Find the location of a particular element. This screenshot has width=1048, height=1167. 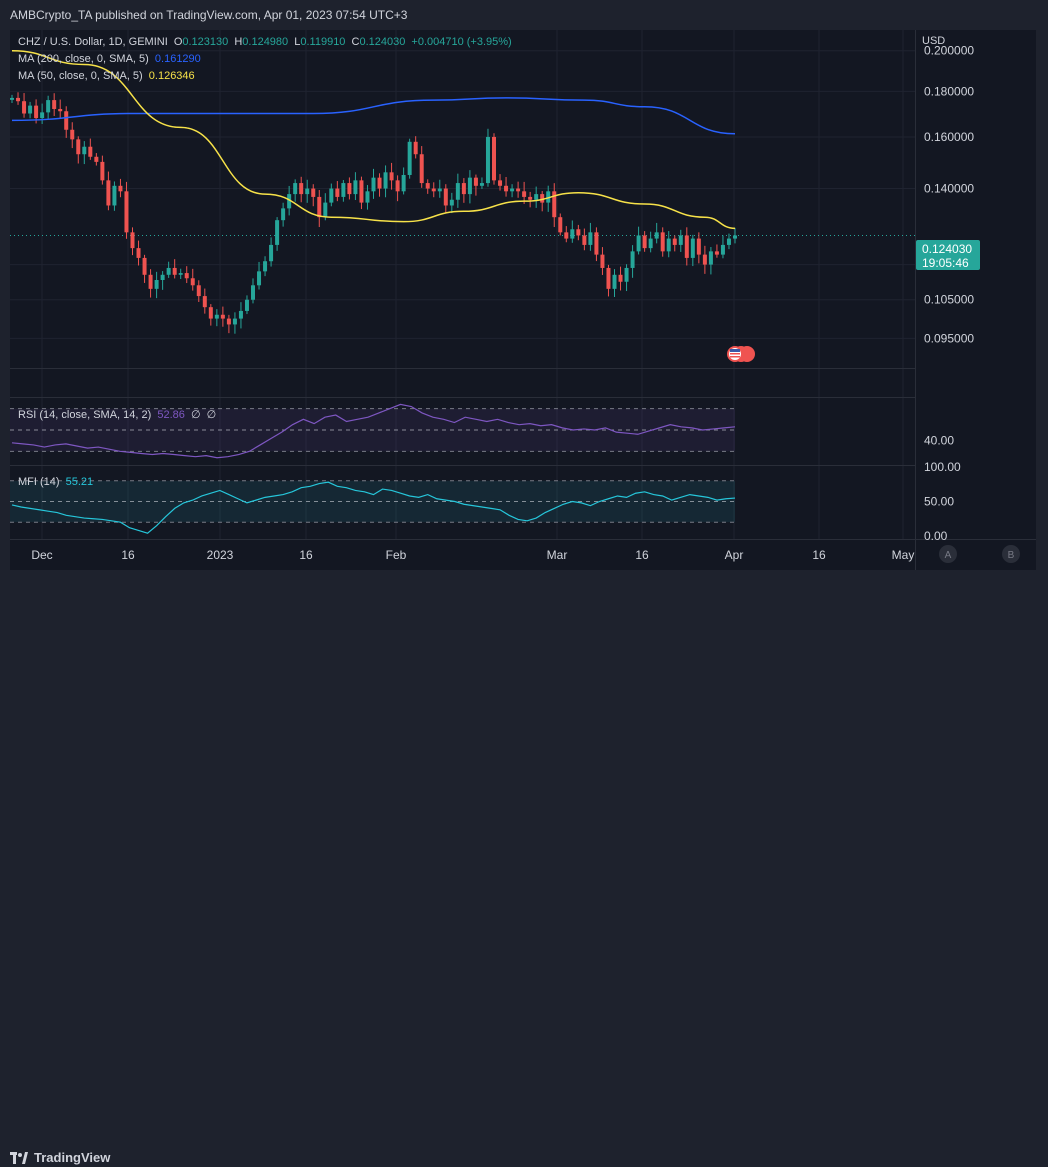

tradingview-logo-icon is located at coordinates (19, 1157).